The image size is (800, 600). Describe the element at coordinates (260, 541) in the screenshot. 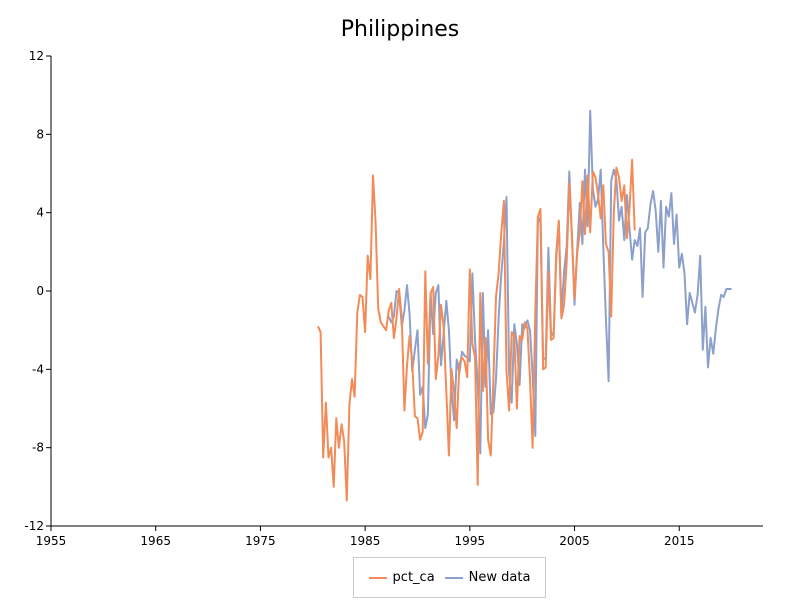

I see `x-tick-label: 1975` at that location.